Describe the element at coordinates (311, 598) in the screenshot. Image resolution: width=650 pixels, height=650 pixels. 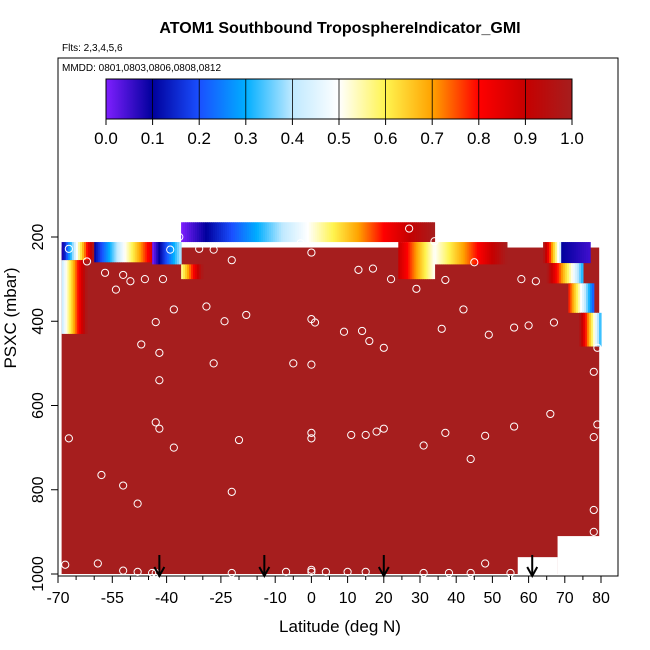
I see `x-tick-label: 0` at that location.